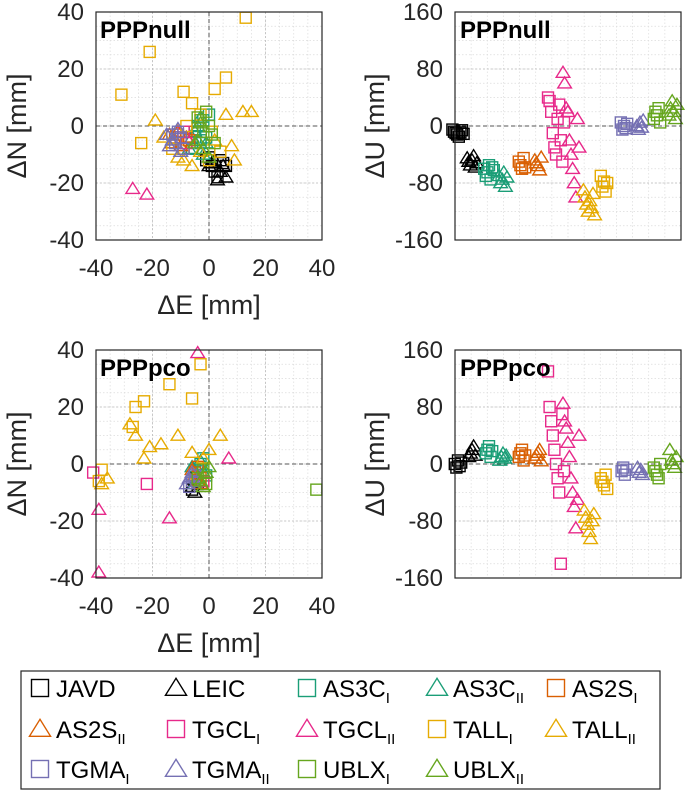 This screenshot has height=798, width=685. I want to click on x-tick-label: -20, so click(152, 268).